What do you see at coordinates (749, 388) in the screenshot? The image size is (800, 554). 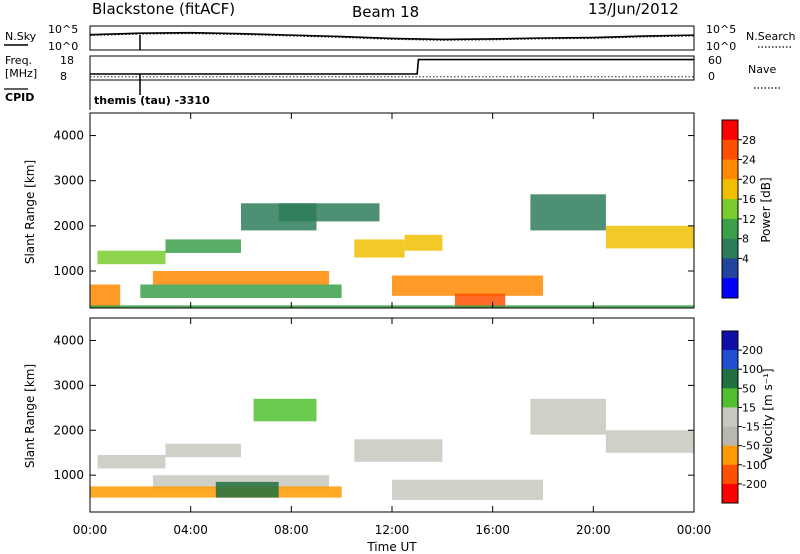 I see `velocity-colorbar-tick-label: 50` at bounding box center [749, 388].